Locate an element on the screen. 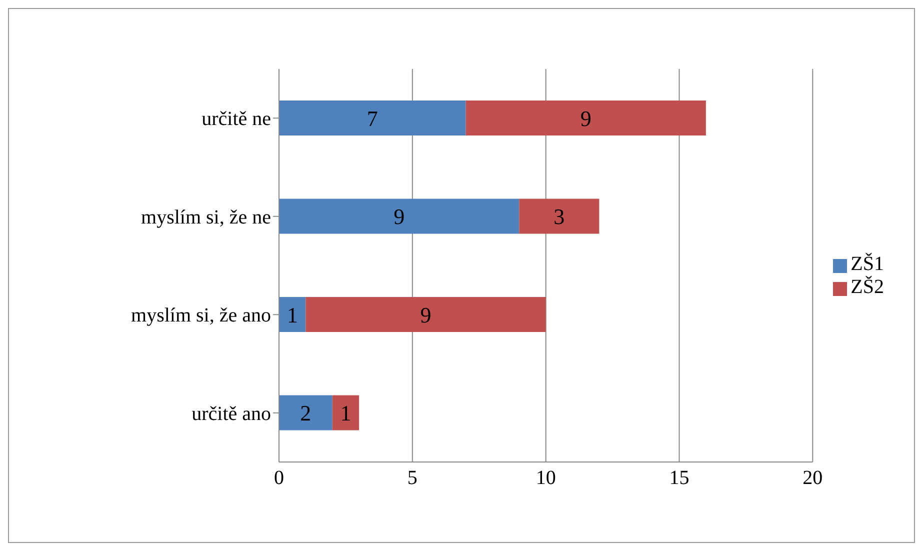 The width and height of the screenshot is (923, 551). legend-label: ZŠ1 is located at coordinates (867, 263).